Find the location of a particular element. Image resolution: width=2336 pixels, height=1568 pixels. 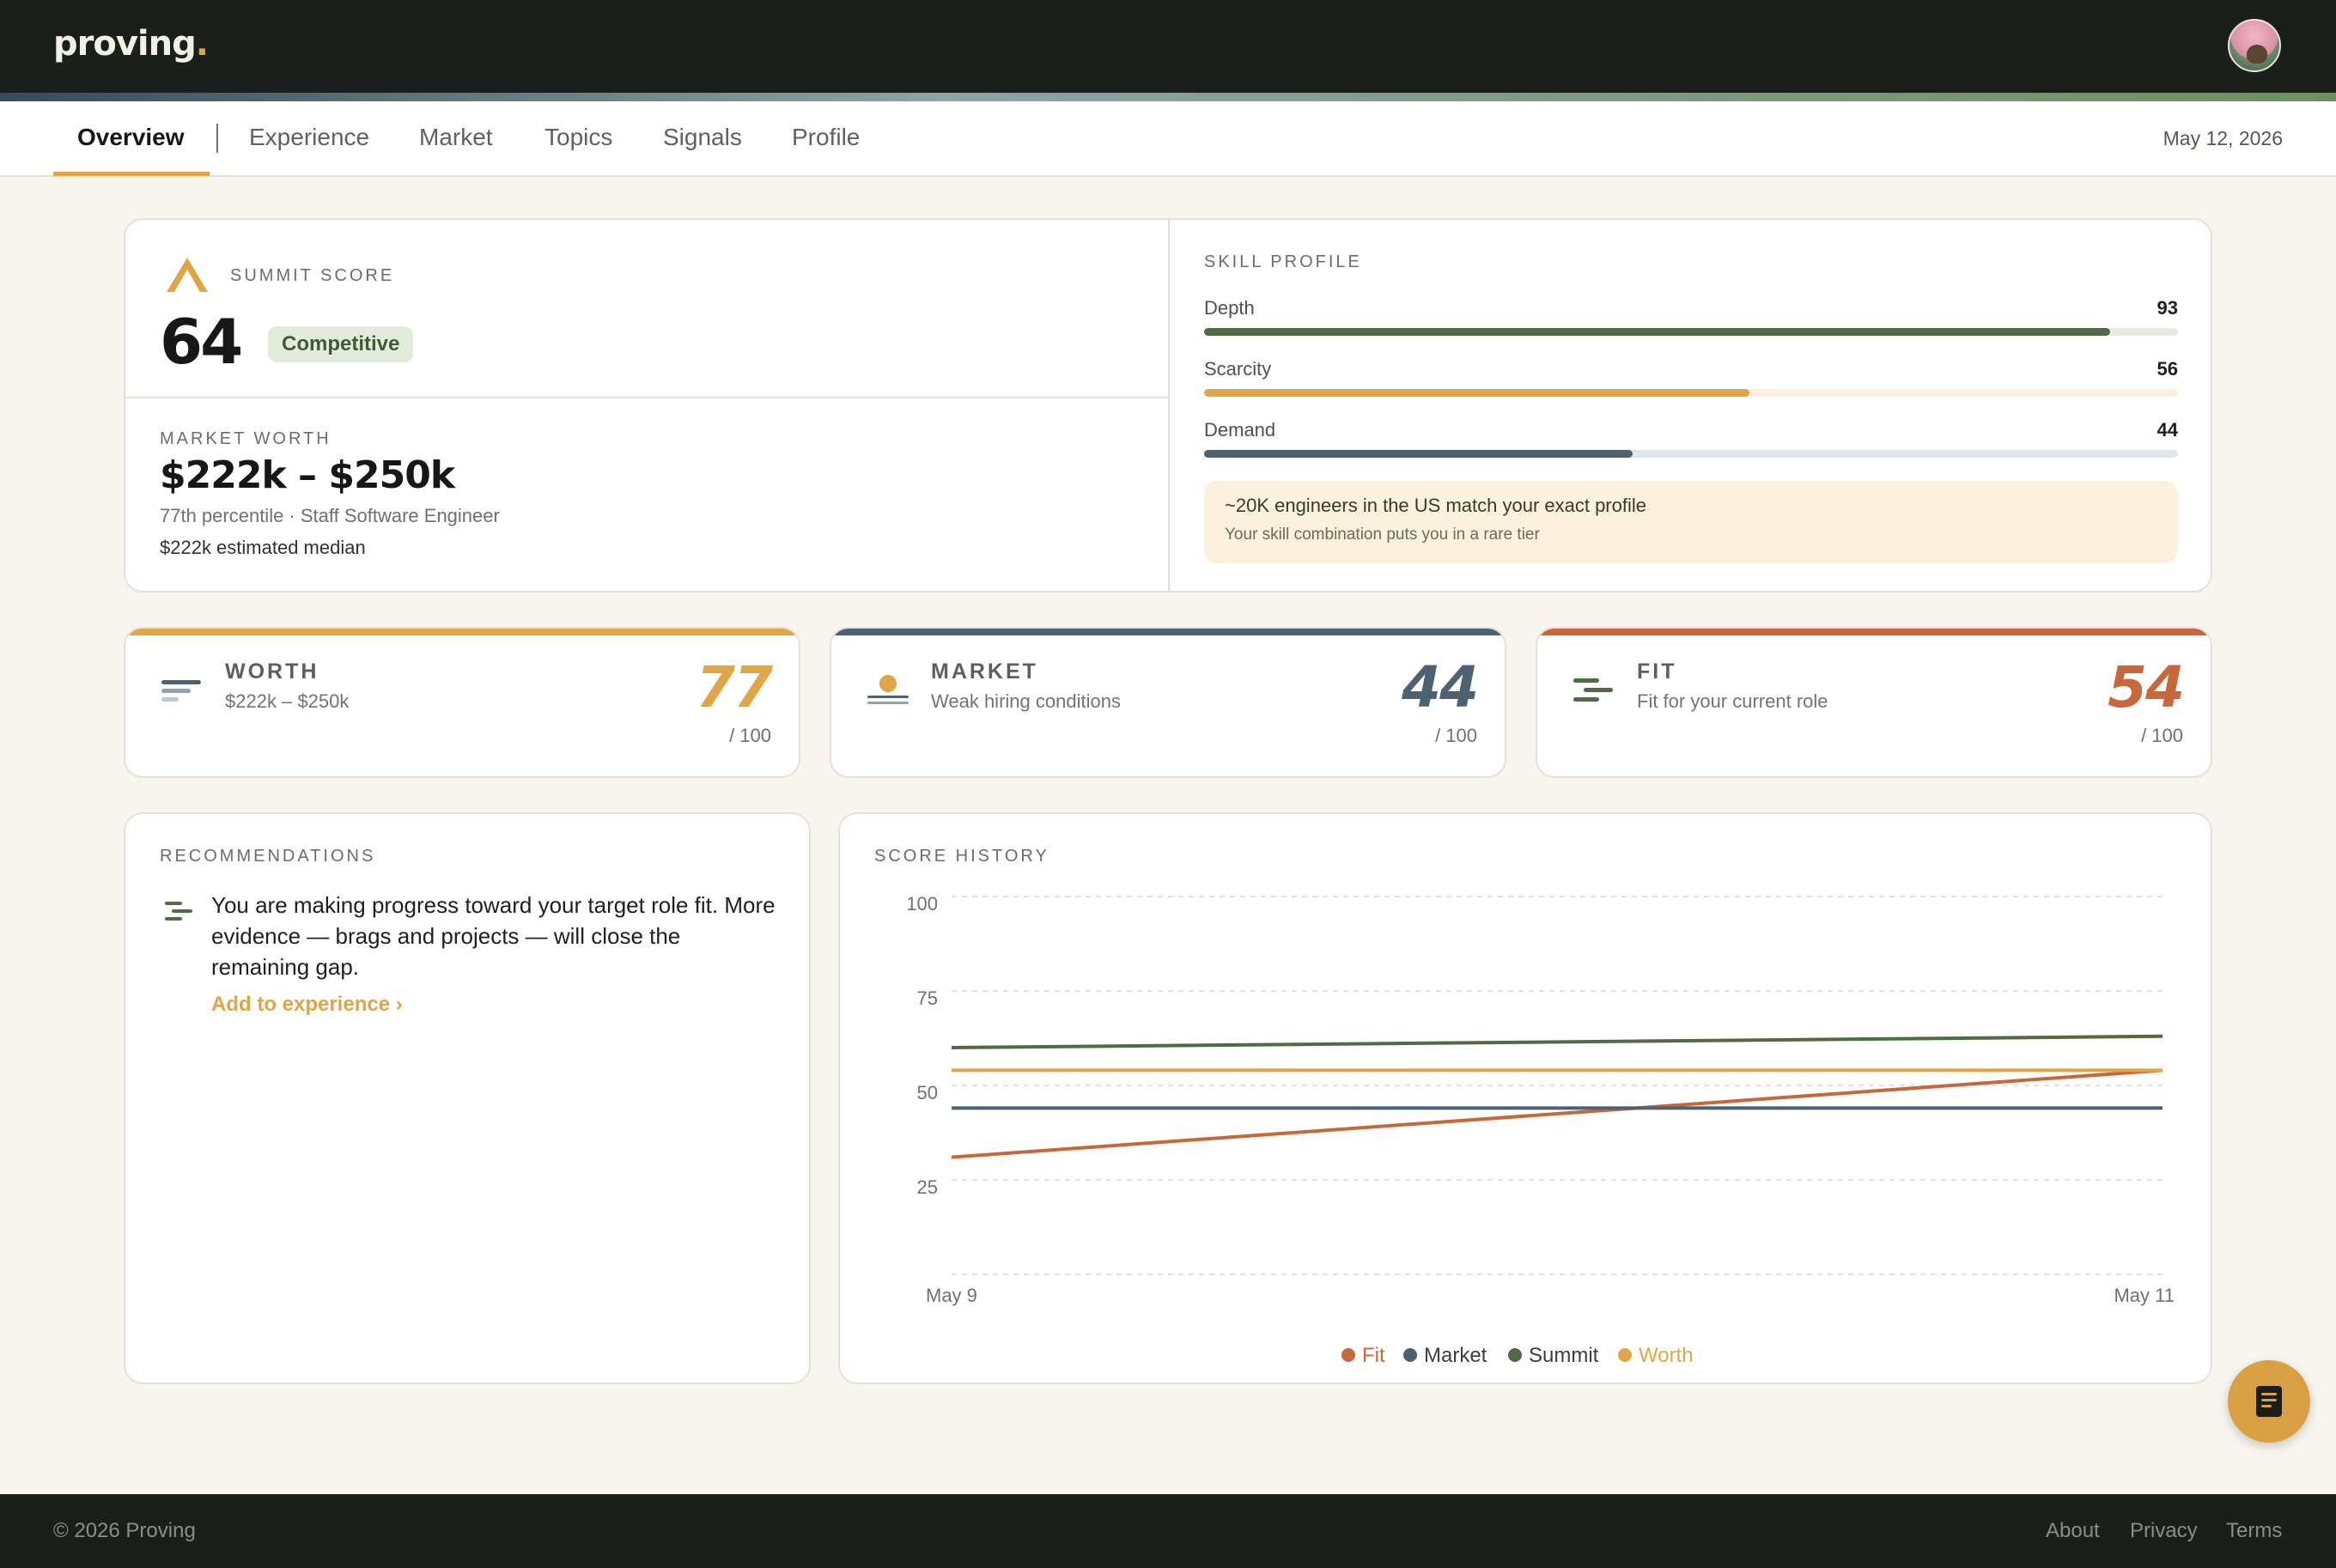

summit-icon is located at coordinates (187, 275).